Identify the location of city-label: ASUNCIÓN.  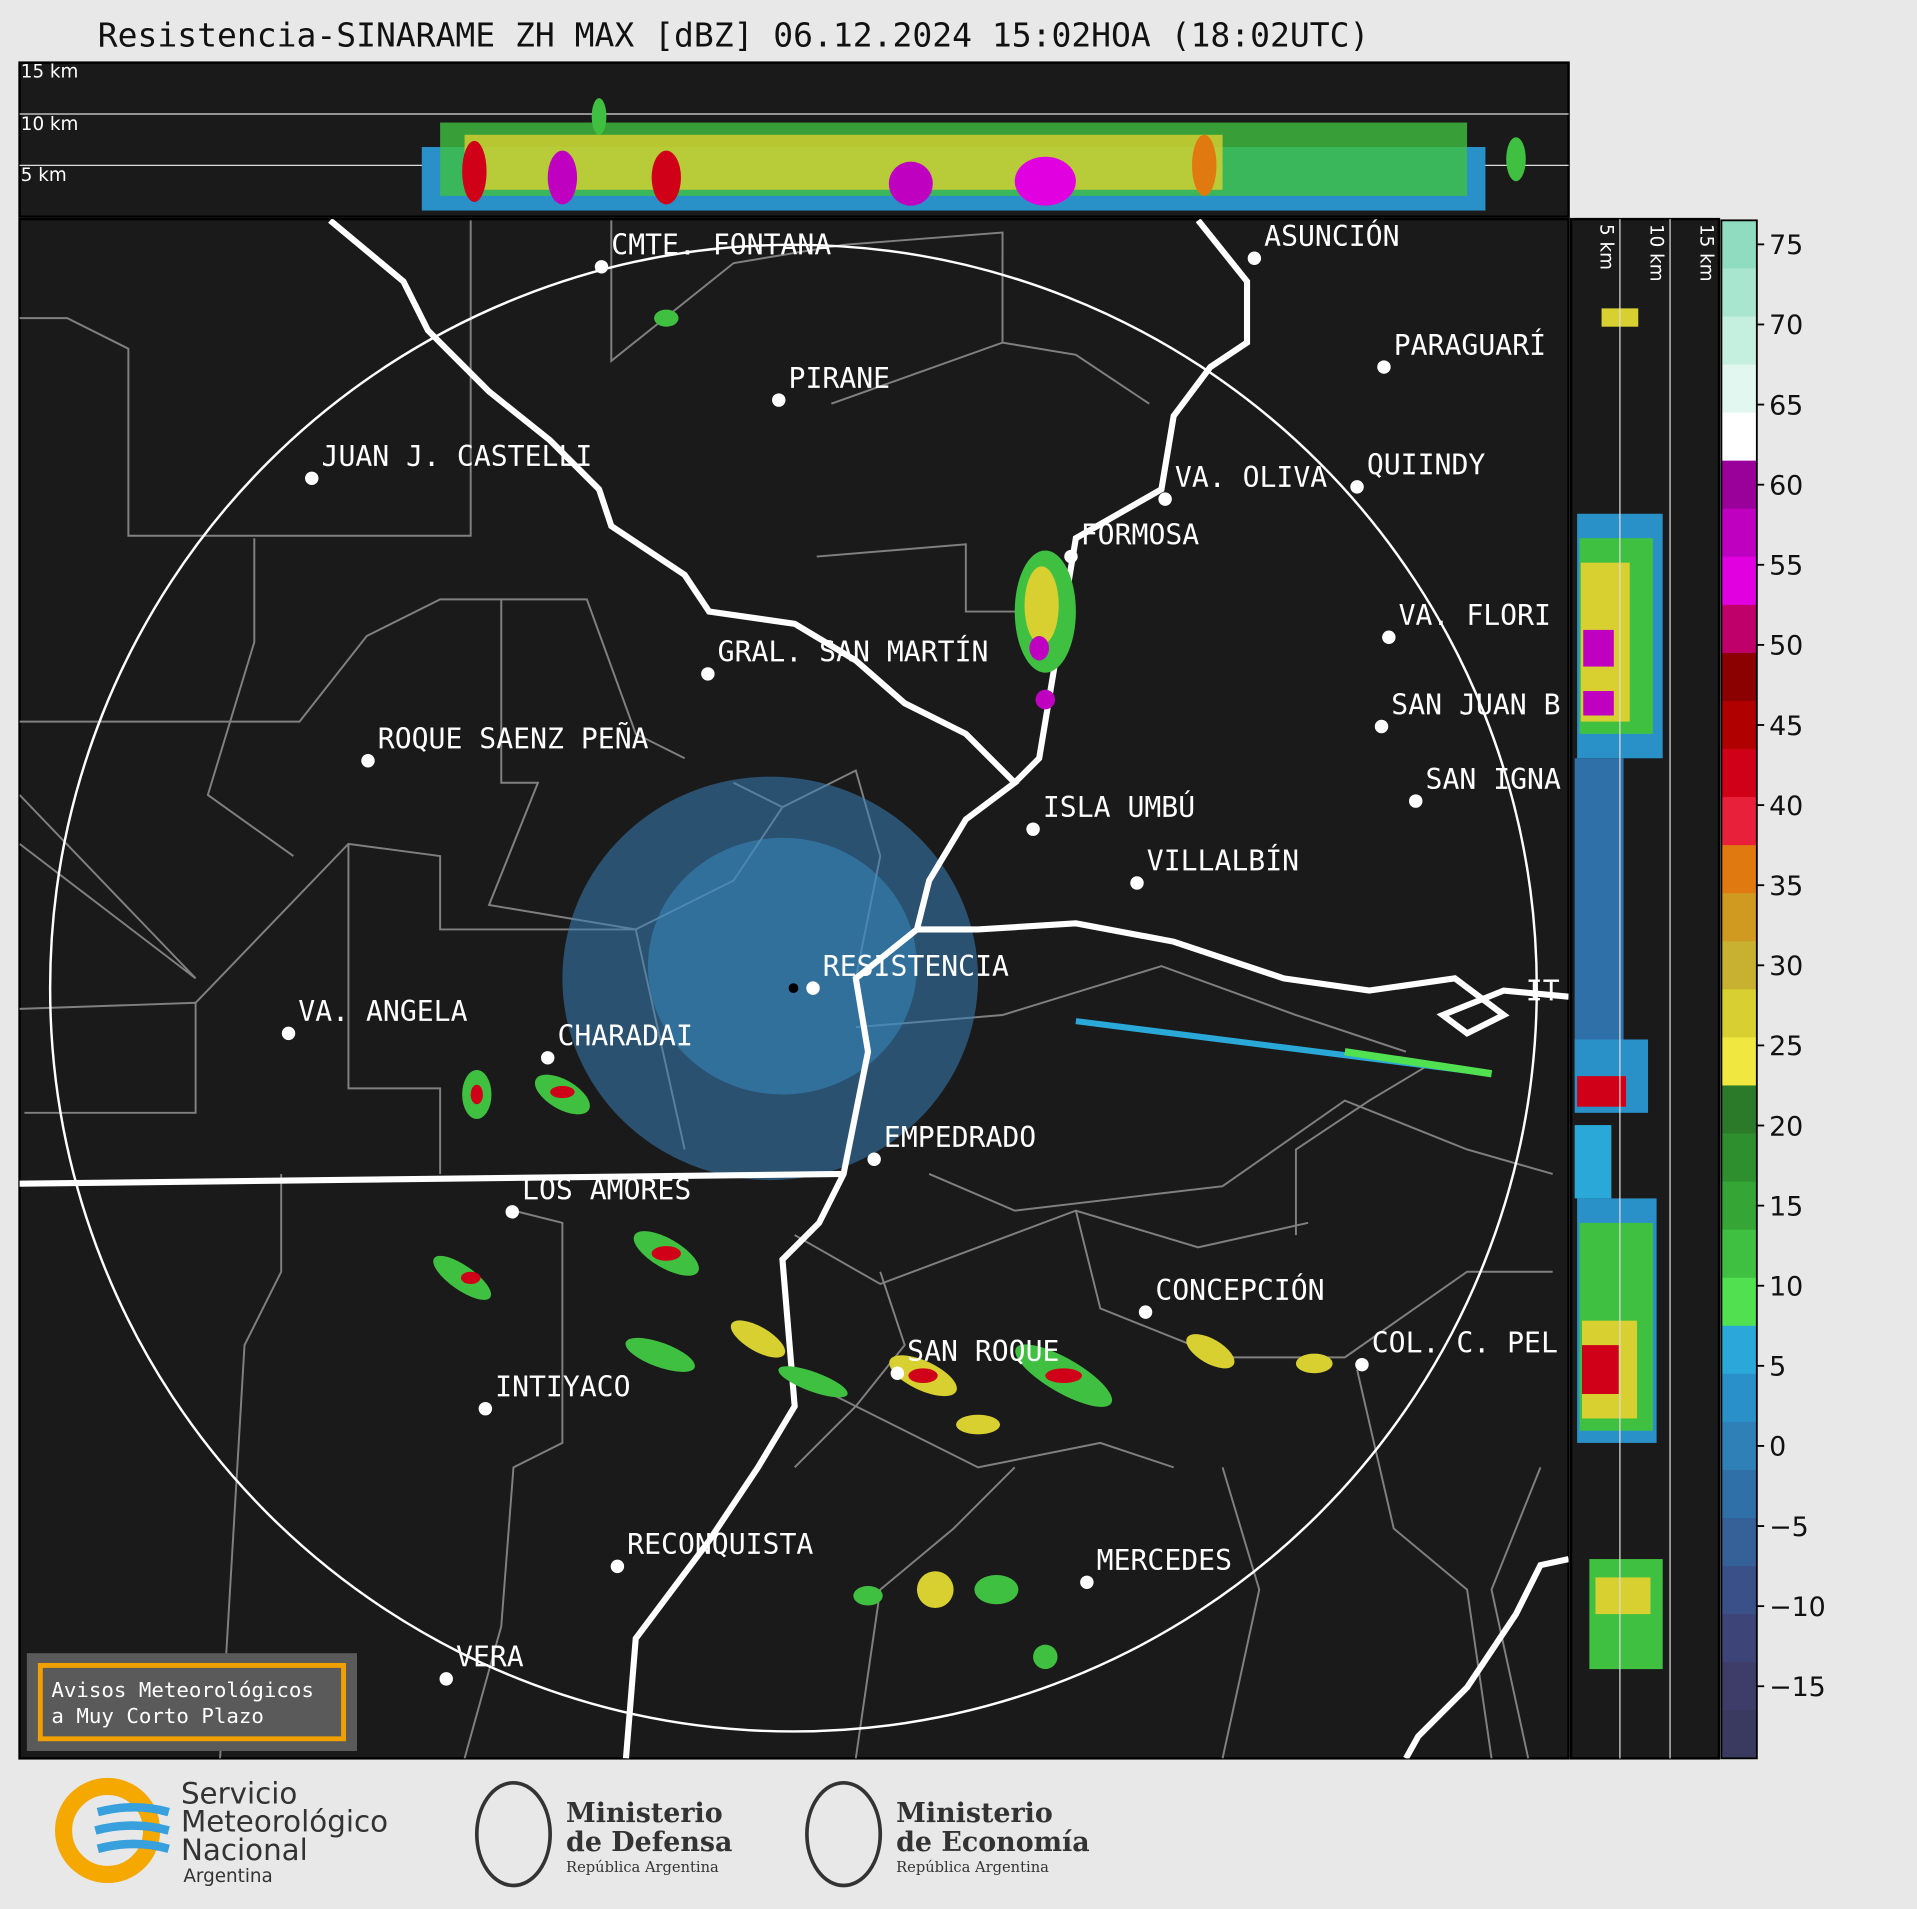
(1331, 236).